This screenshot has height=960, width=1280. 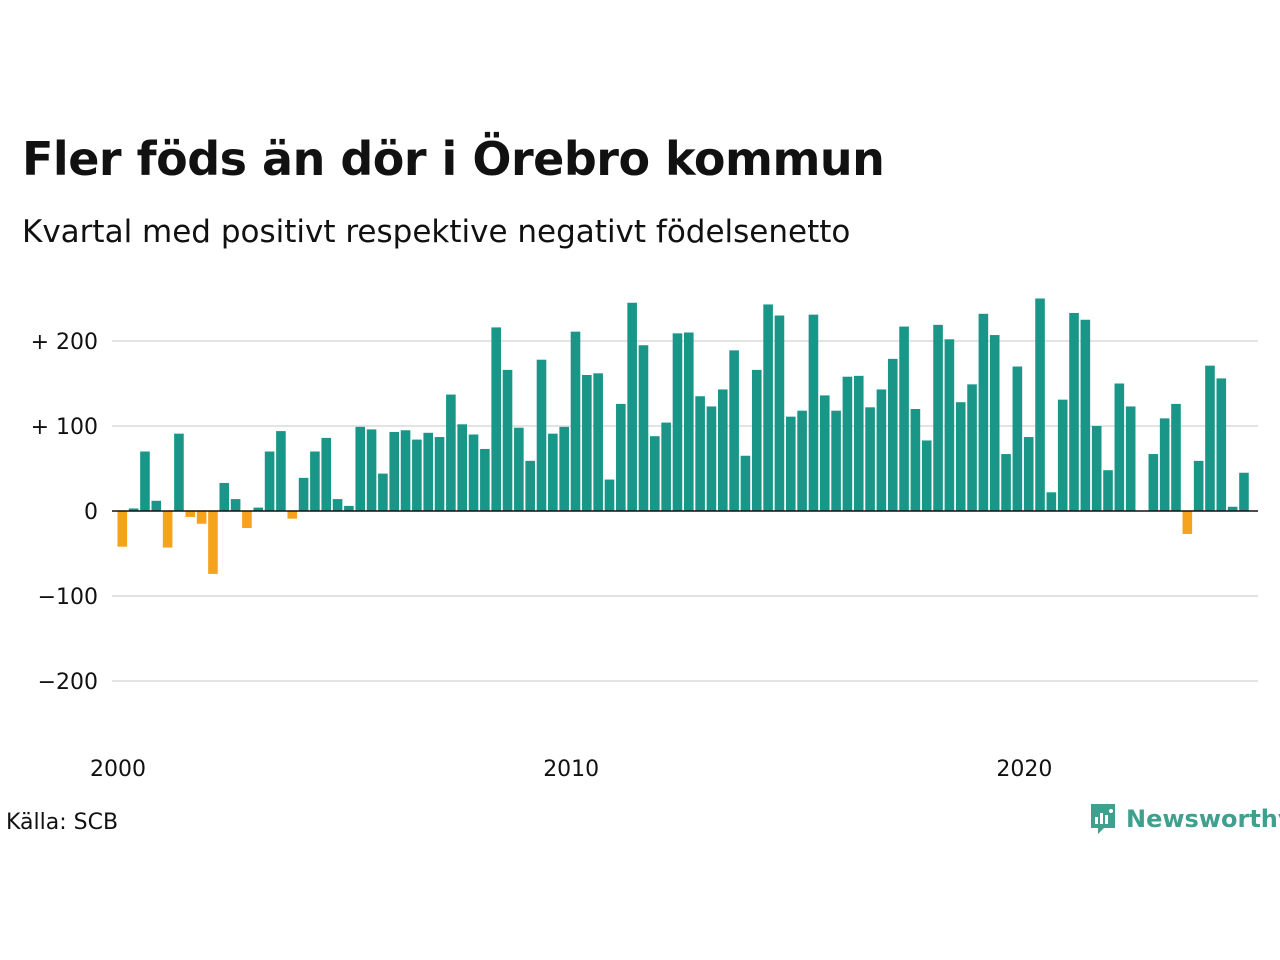 I want to click on source-note: Källa: SCB, so click(x=62, y=822).